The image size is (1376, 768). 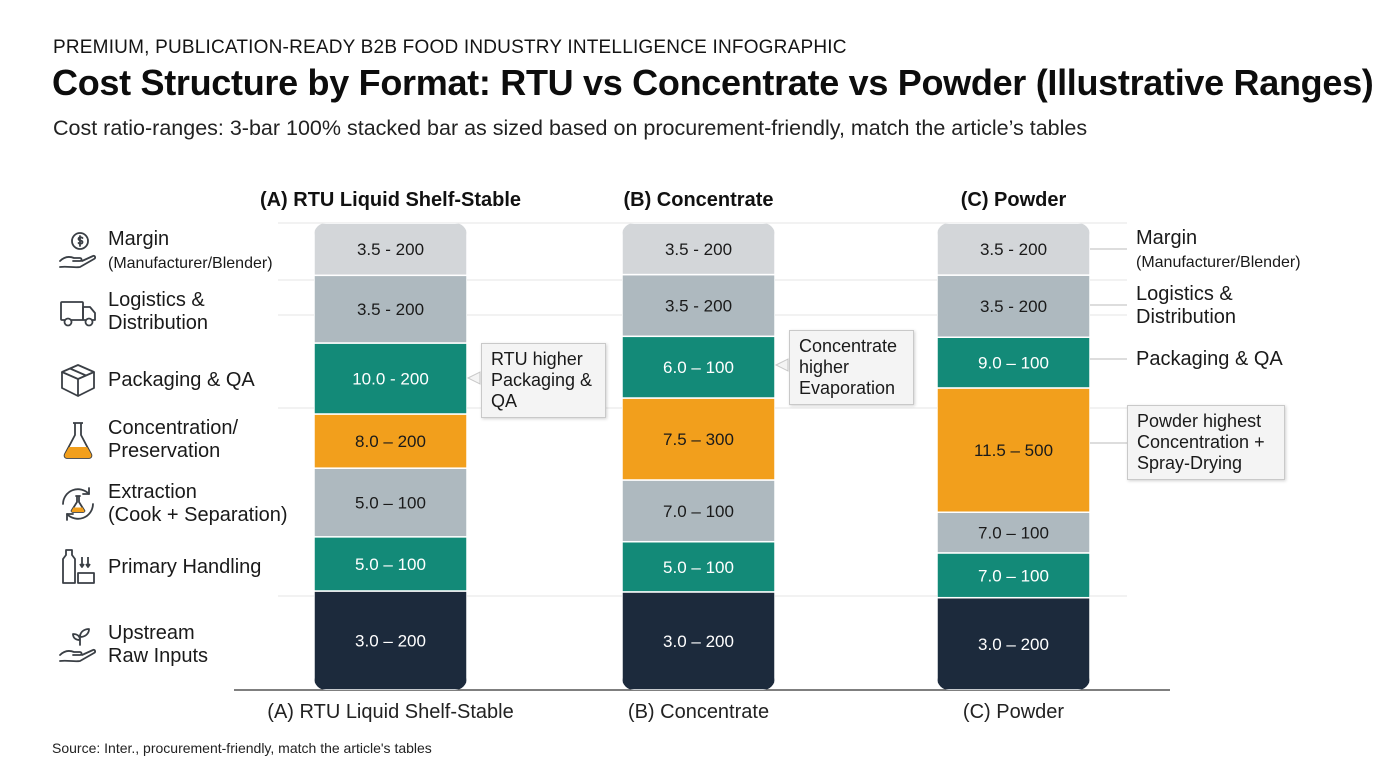 What do you see at coordinates (173, 428) in the screenshot?
I see `legend-label: Concentration/` at bounding box center [173, 428].